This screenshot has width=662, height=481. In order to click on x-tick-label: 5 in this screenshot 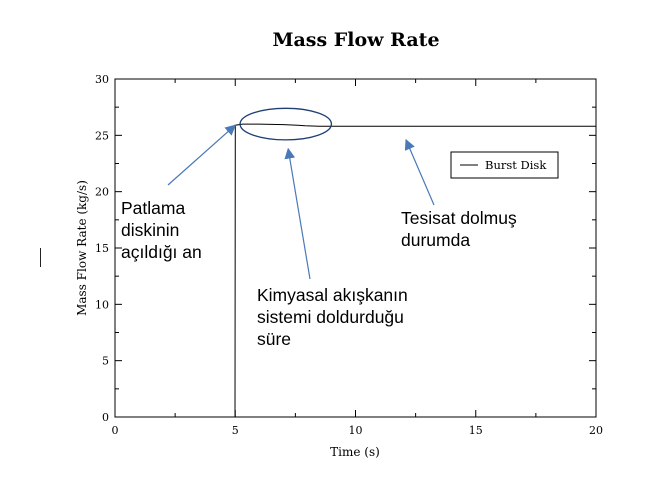, I will do `click(235, 430)`.